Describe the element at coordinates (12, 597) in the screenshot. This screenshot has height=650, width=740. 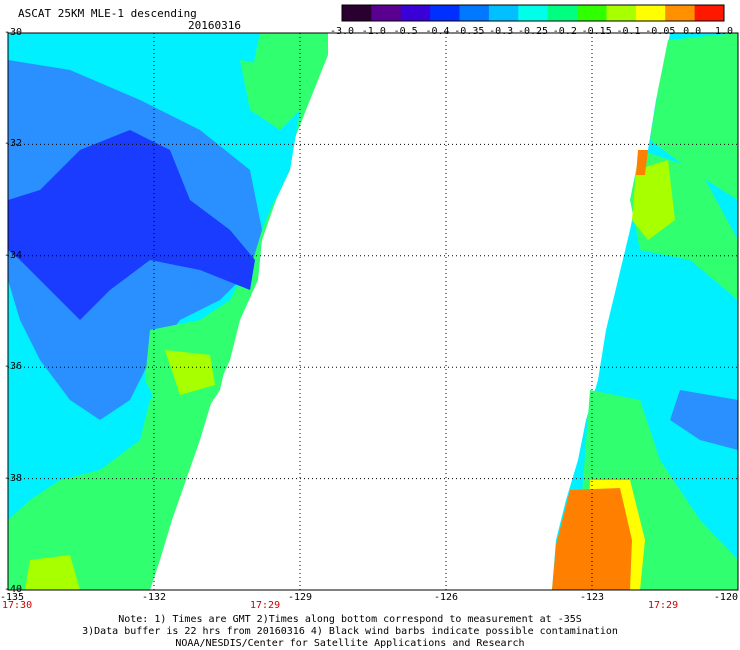
I see `longitude-label: -135` at that location.